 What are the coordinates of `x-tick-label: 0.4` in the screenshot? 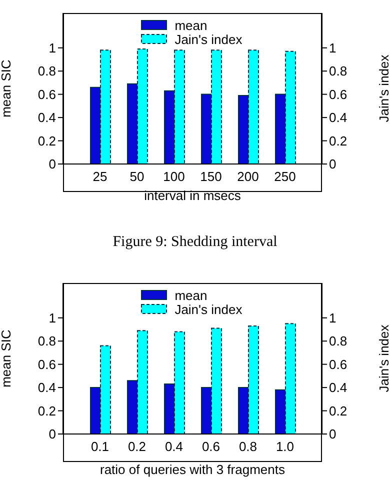 It's located at (174, 446).